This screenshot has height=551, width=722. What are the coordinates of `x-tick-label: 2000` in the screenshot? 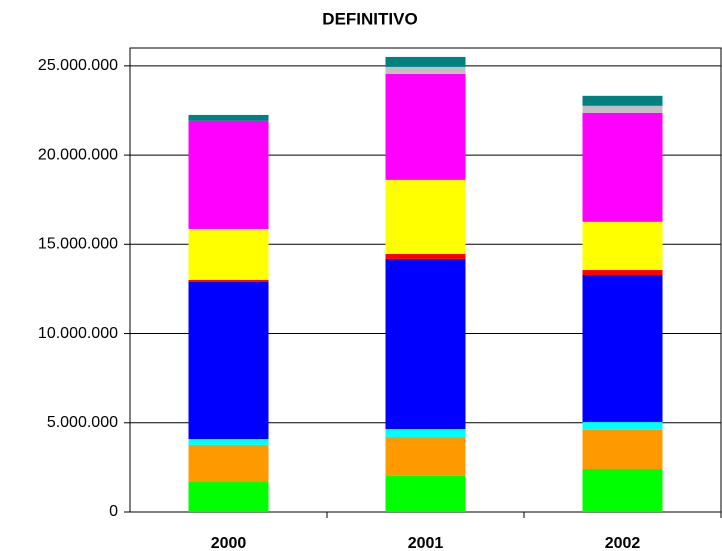 It's located at (229, 543).